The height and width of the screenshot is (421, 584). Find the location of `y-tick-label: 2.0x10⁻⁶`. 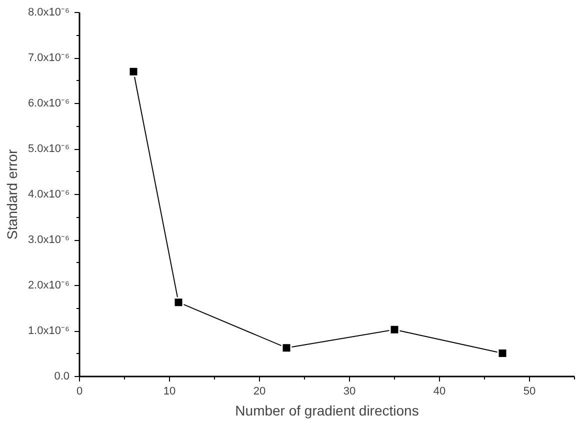

y-tick-label: 2.0x10⁻⁶ is located at coordinates (49, 286).